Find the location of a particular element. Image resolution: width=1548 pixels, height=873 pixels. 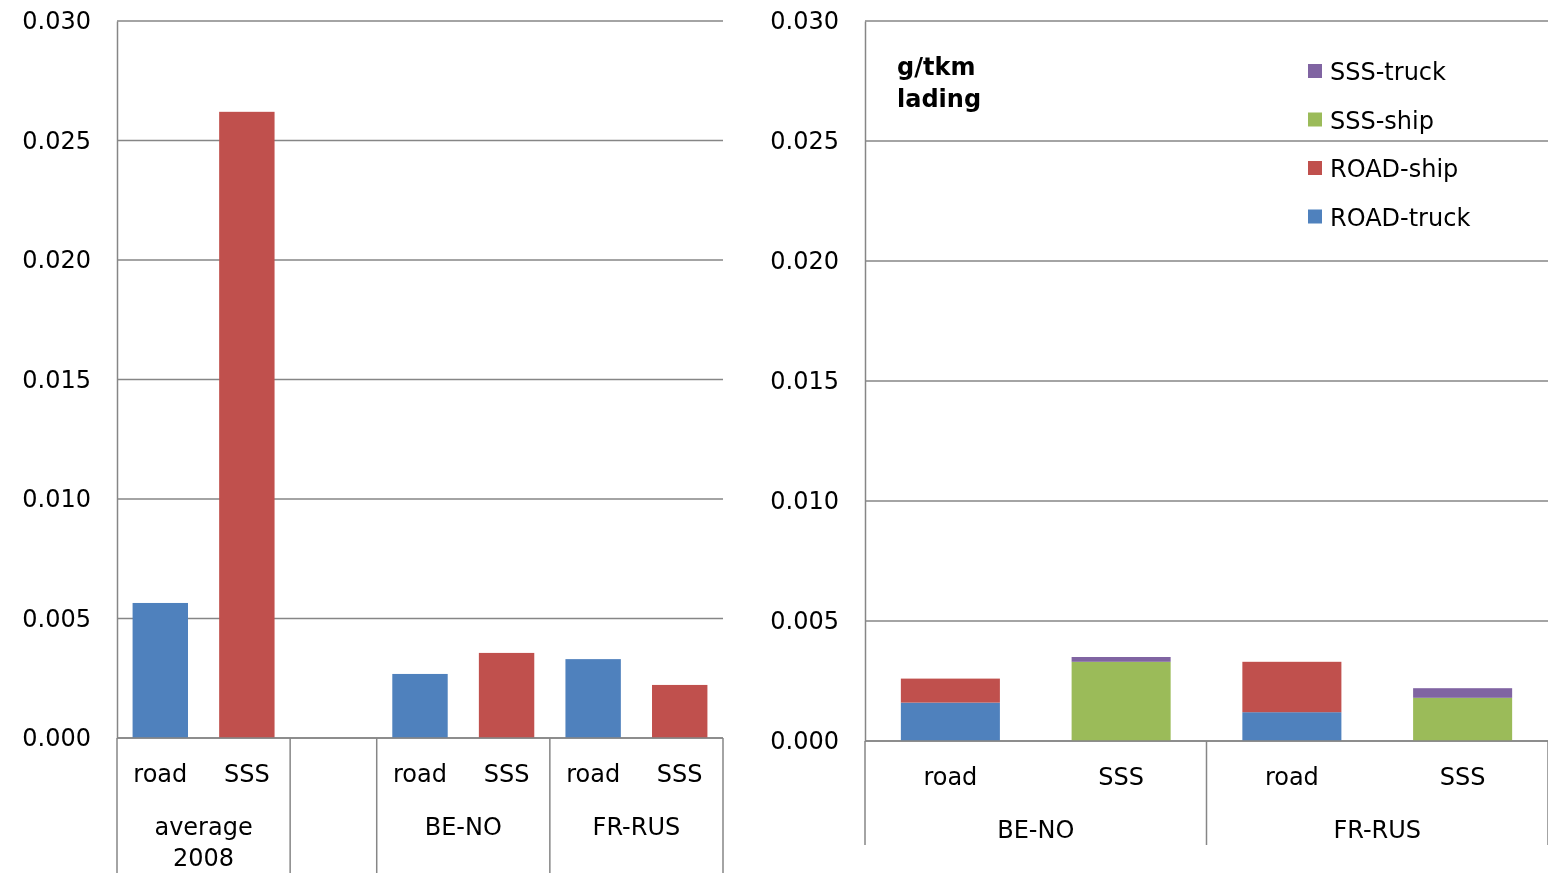

legend-label: ROAD-ship is located at coordinates (1394, 169).